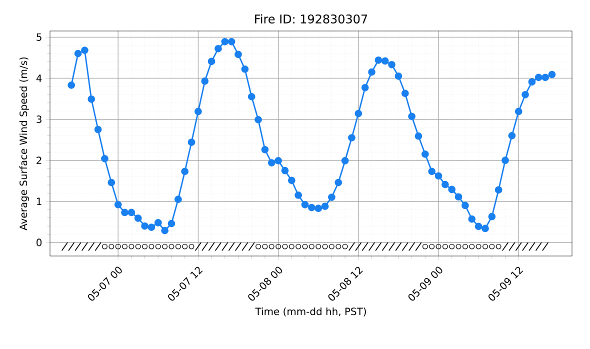 This screenshot has height=349, width=590. Describe the element at coordinates (311, 19) in the screenshot. I see `chart-title: Fire ID: 192830307` at that location.